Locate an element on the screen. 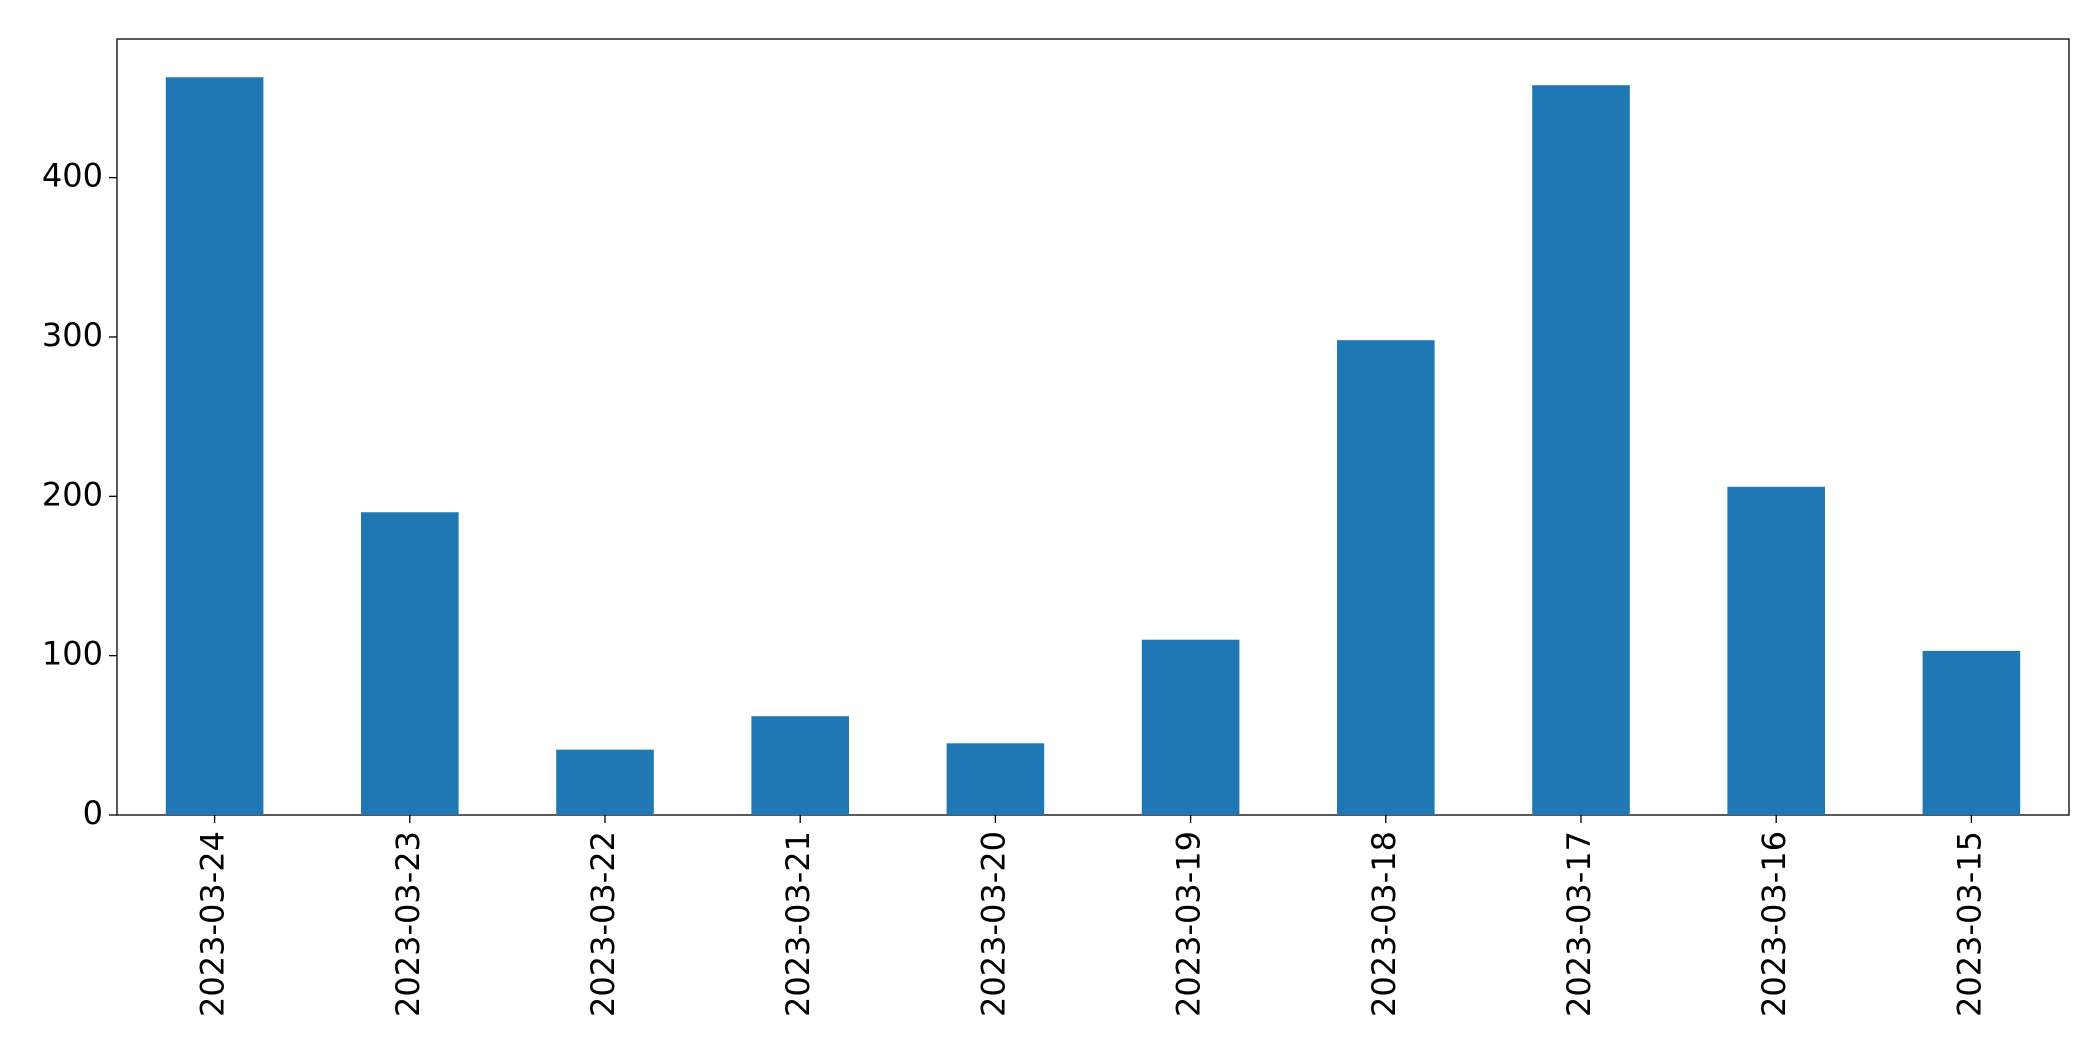 The height and width of the screenshot is (1061, 2093). x-tick-label: 2023-03-20 is located at coordinates (993, 924).